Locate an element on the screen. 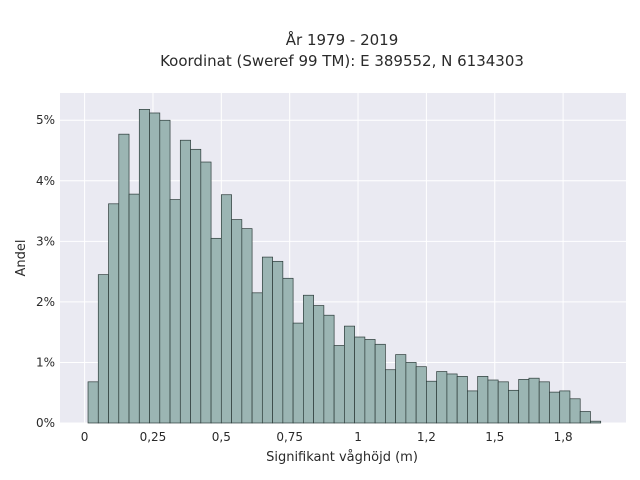 This screenshot has height=480, width=640. y-tick-label: 4% is located at coordinates (45, 181).